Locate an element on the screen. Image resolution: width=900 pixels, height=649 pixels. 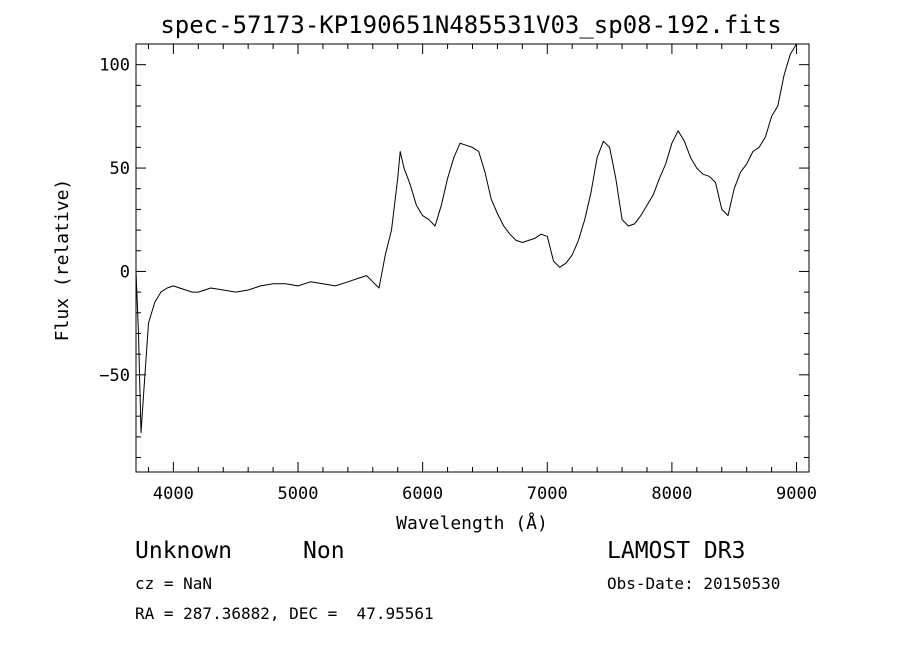
obs-date: Obs-Date: 20150530 is located at coordinates (694, 583).